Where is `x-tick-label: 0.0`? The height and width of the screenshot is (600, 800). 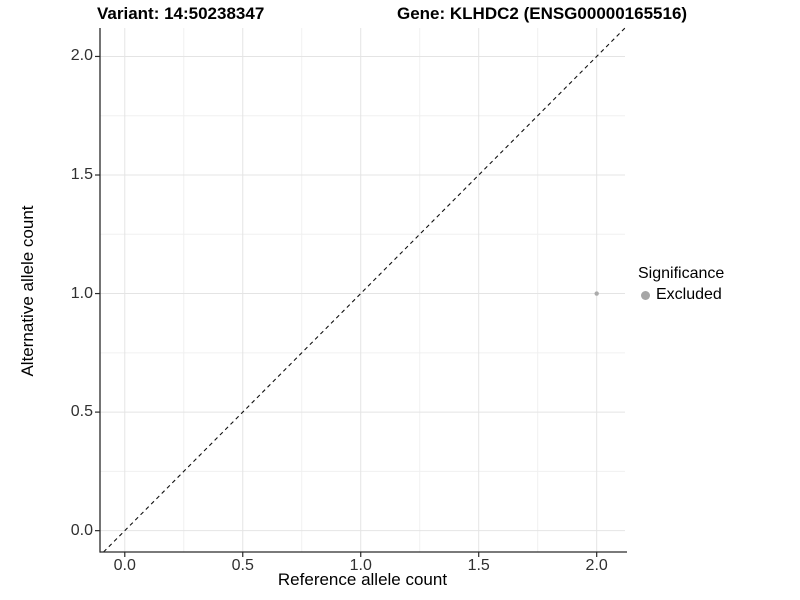 x-tick-label: 0.0 is located at coordinates (124, 565).